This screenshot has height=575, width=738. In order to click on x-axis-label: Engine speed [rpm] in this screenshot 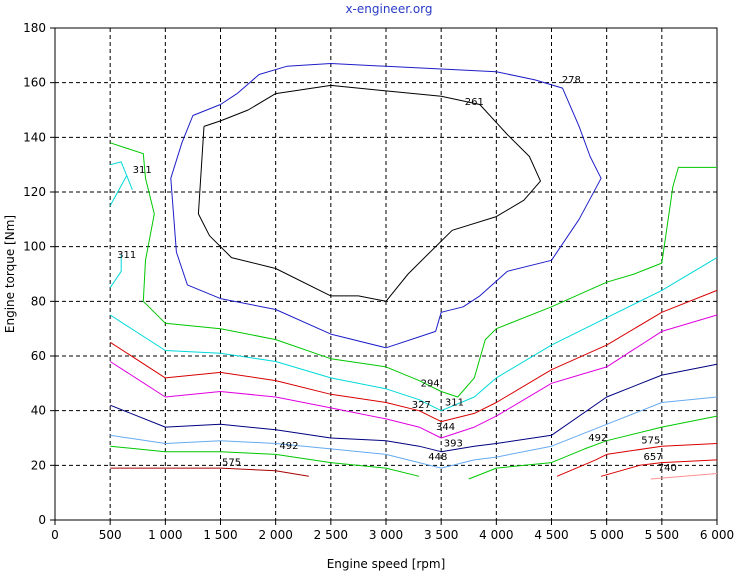, I will do `click(386, 564)`.